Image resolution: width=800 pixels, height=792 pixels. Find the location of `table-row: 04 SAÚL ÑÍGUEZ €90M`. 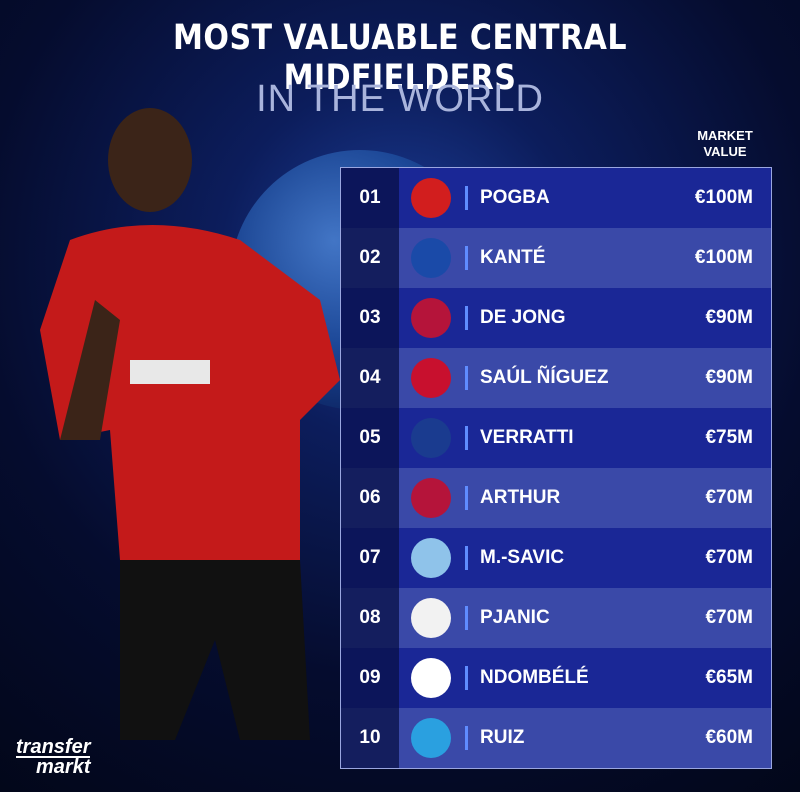

table-row: 04 SAÚL ÑÍGUEZ €90M is located at coordinates (556, 378).